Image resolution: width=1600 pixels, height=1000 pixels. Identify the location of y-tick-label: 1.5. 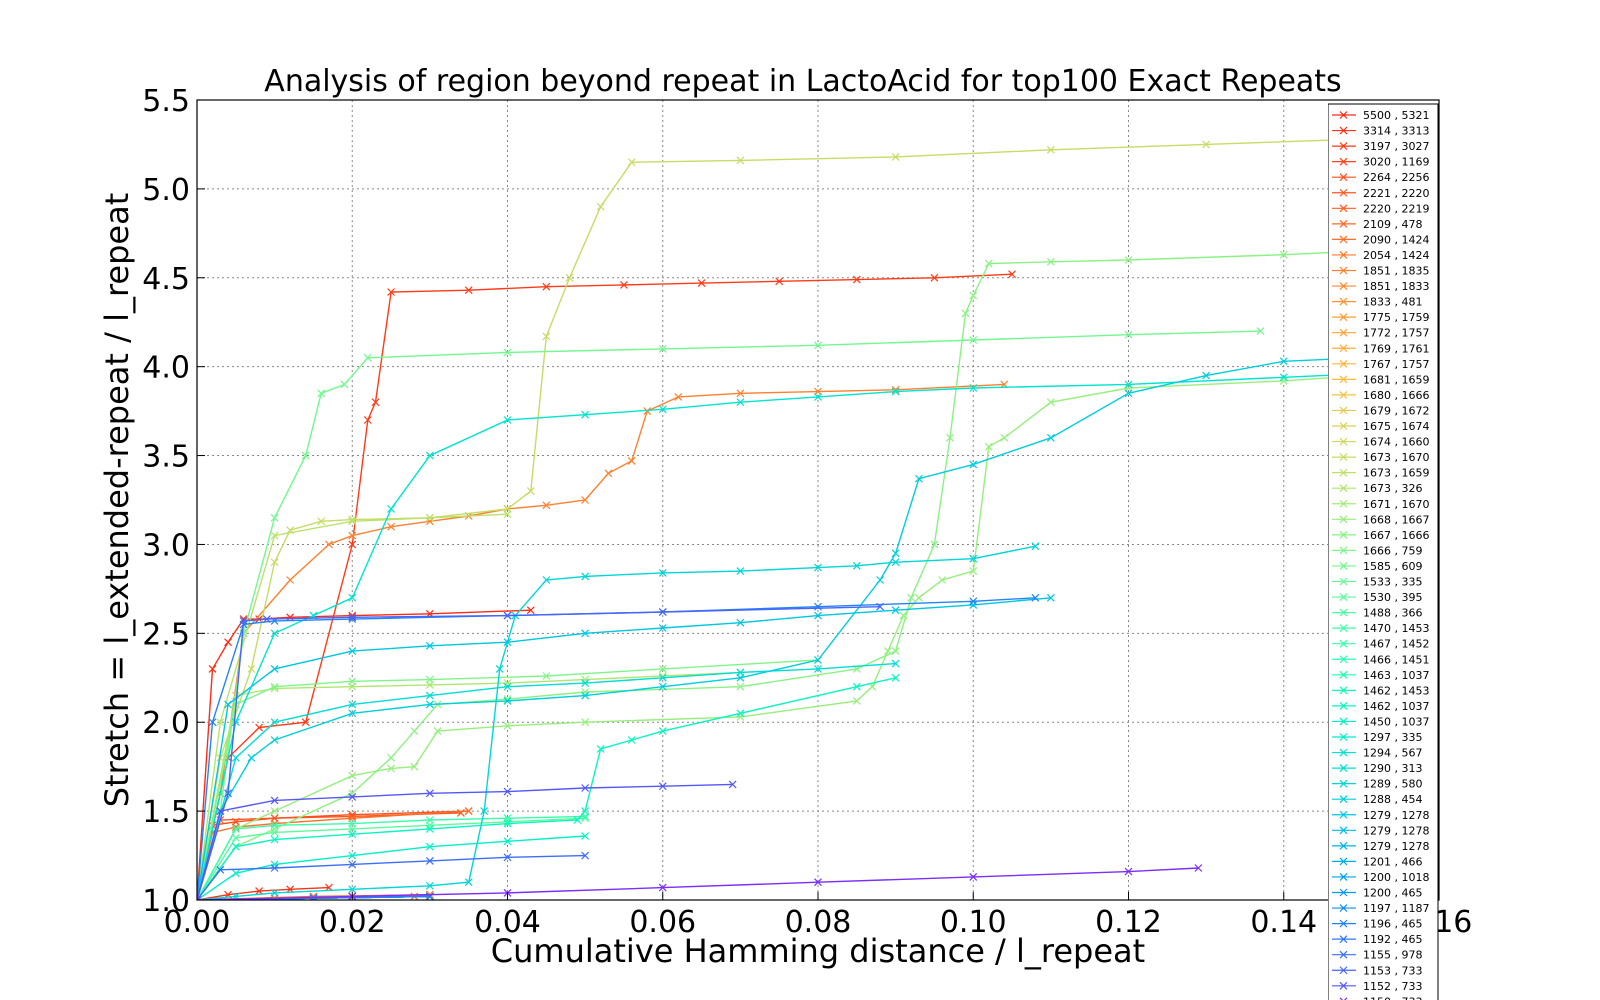
(166, 812).